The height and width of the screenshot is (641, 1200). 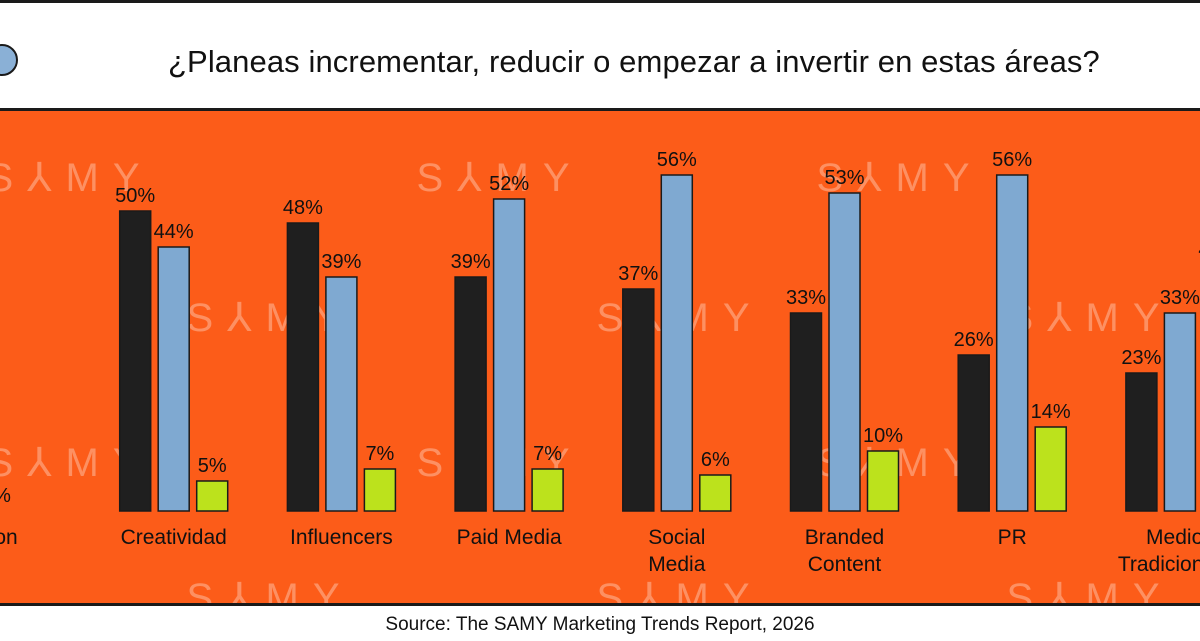 I want to click on bar-value-label: 41%, so click(x=1199, y=250).